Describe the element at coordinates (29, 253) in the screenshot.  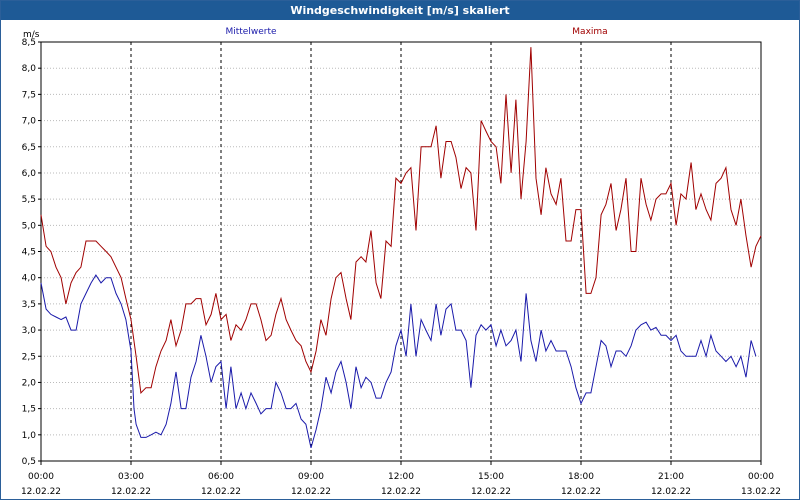
I see `y-tick-label: 4,5` at that location.